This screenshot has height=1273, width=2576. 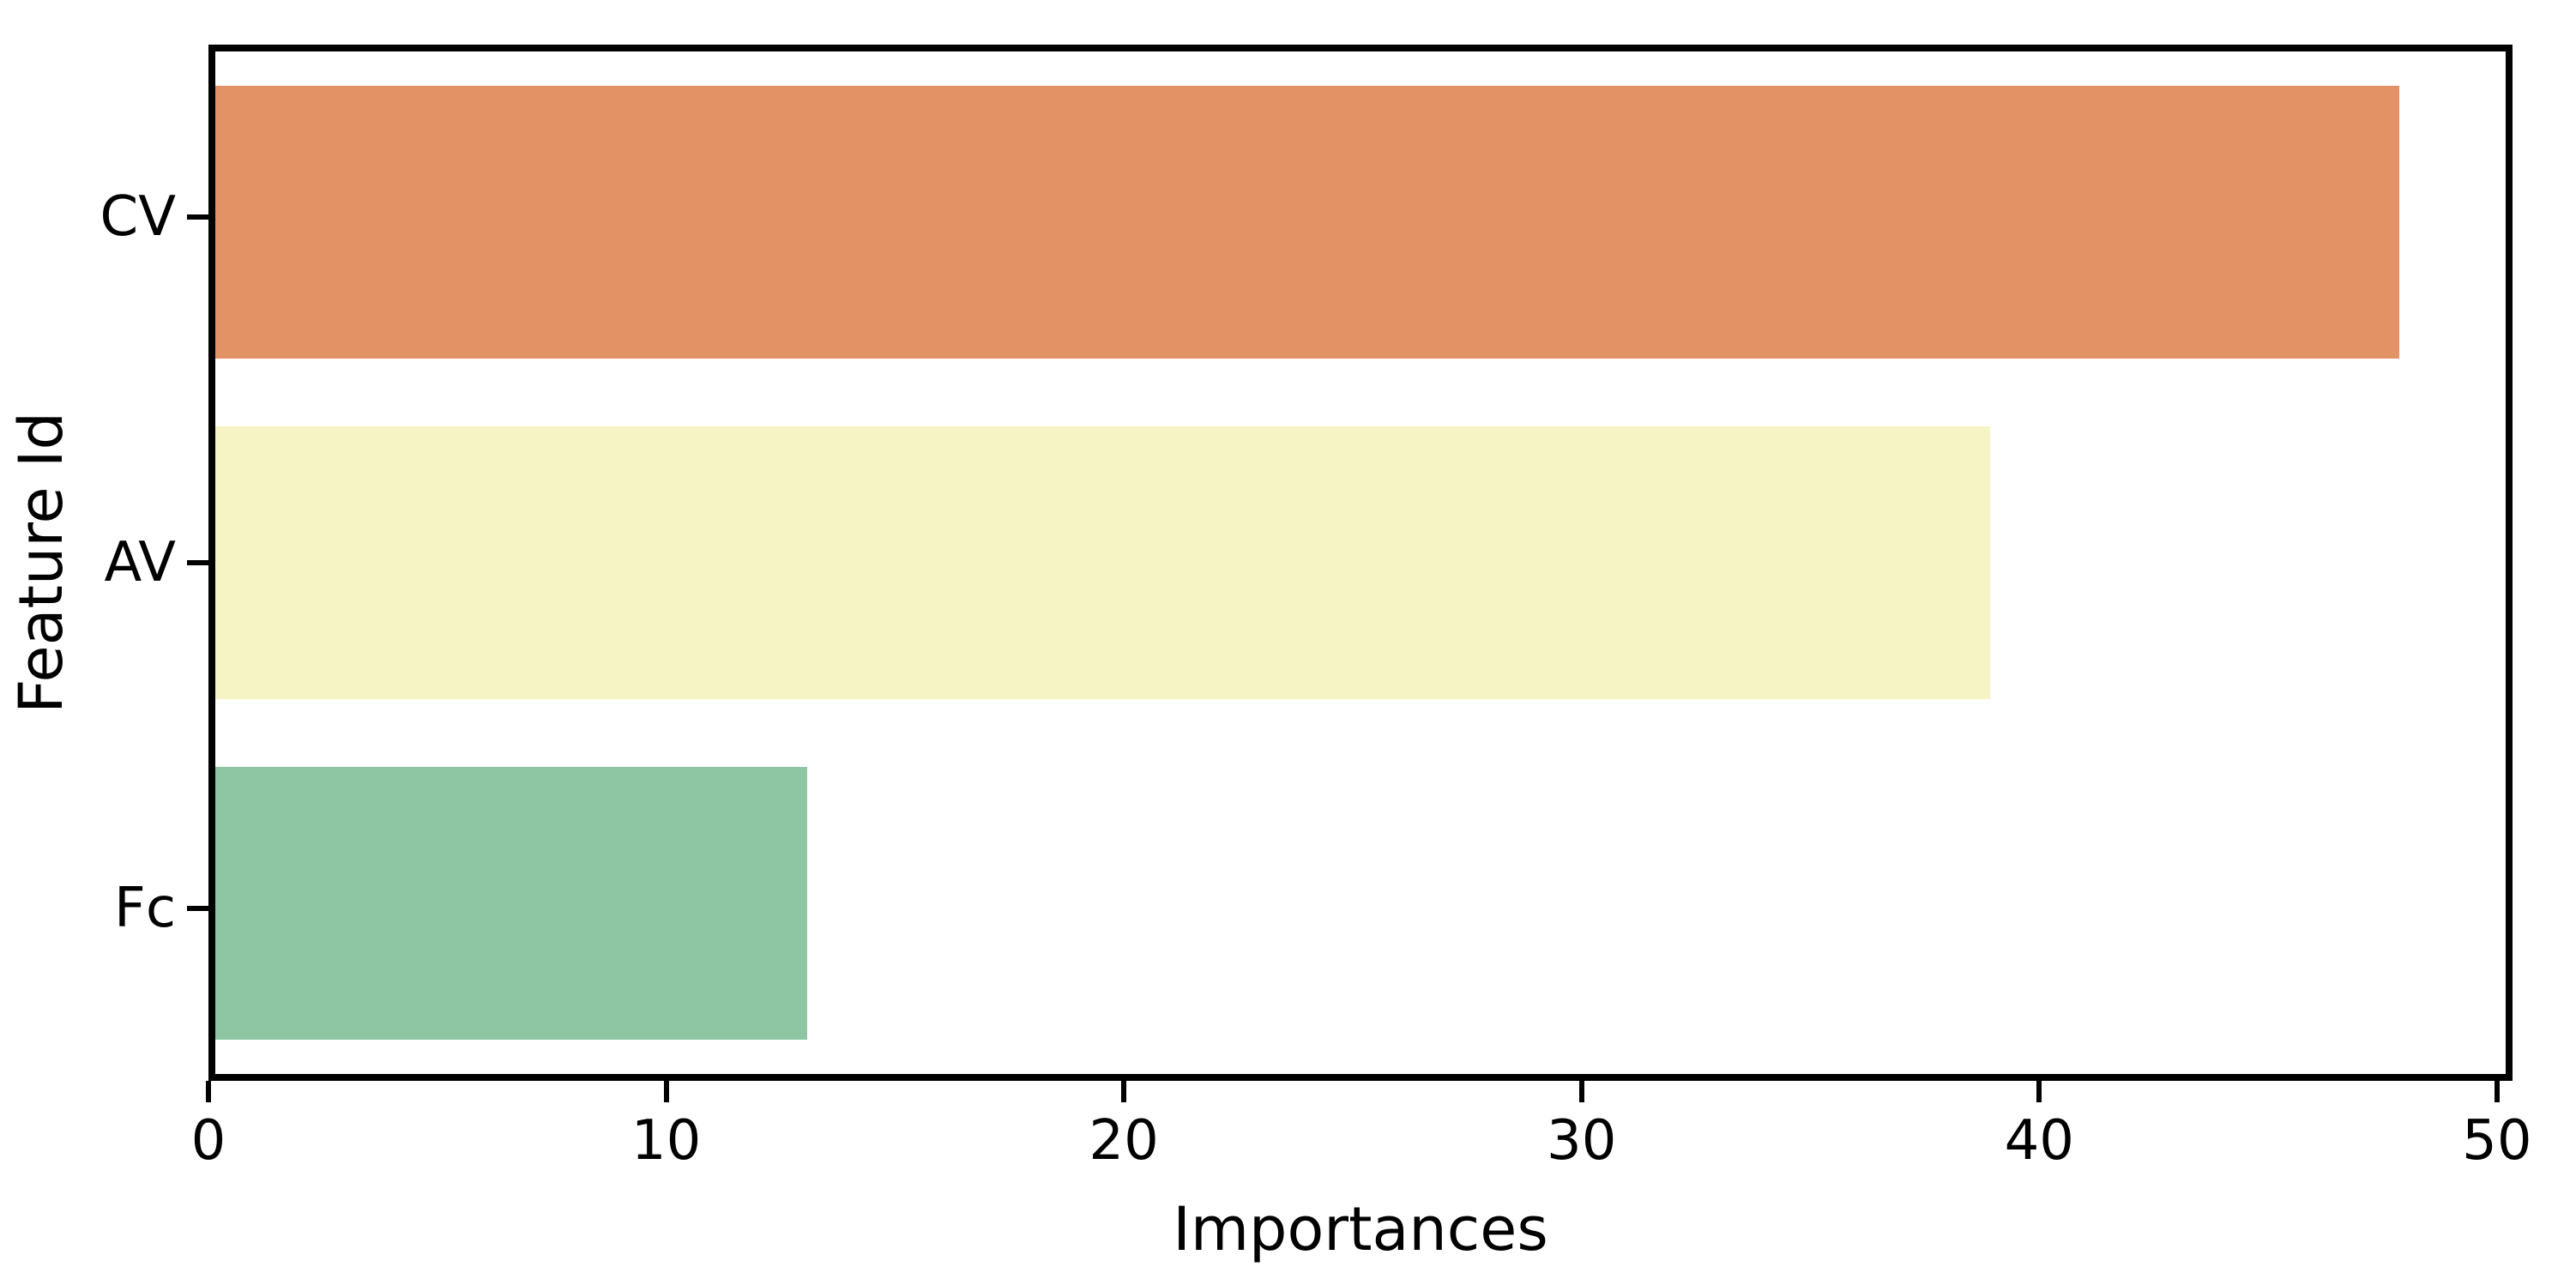 What do you see at coordinates (1124, 1141) in the screenshot?
I see `x-tick-label-20: 20` at bounding box center [1124, 1141].